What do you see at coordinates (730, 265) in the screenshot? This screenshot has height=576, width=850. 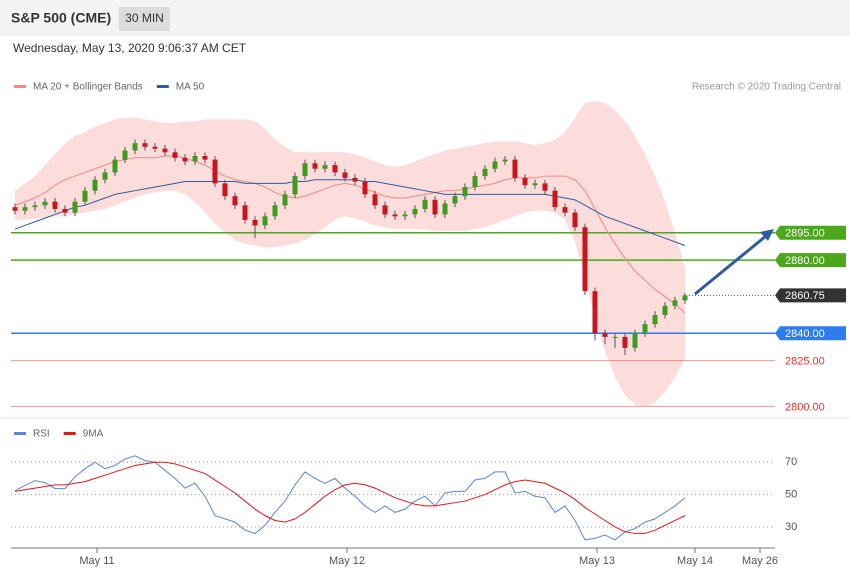 I see `forecast-arrow` at bounding box center [730, 265].